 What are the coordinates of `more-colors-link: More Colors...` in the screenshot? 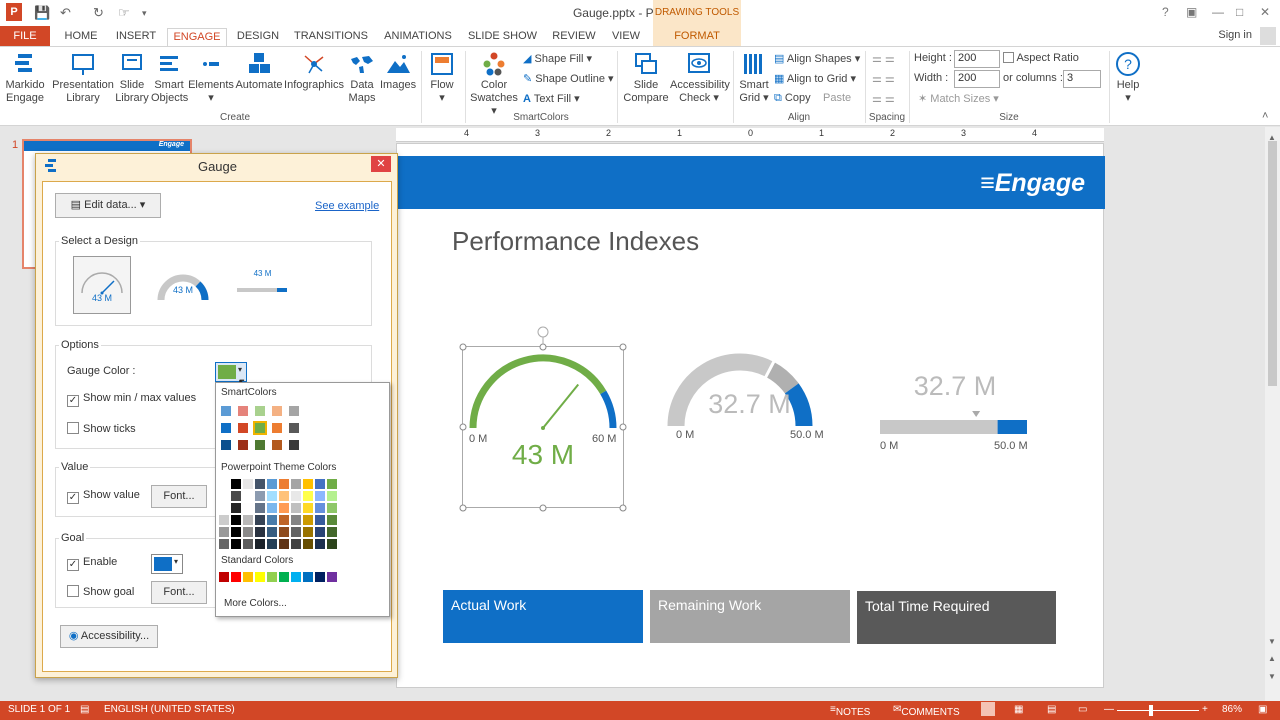 It's located at (255, 603).